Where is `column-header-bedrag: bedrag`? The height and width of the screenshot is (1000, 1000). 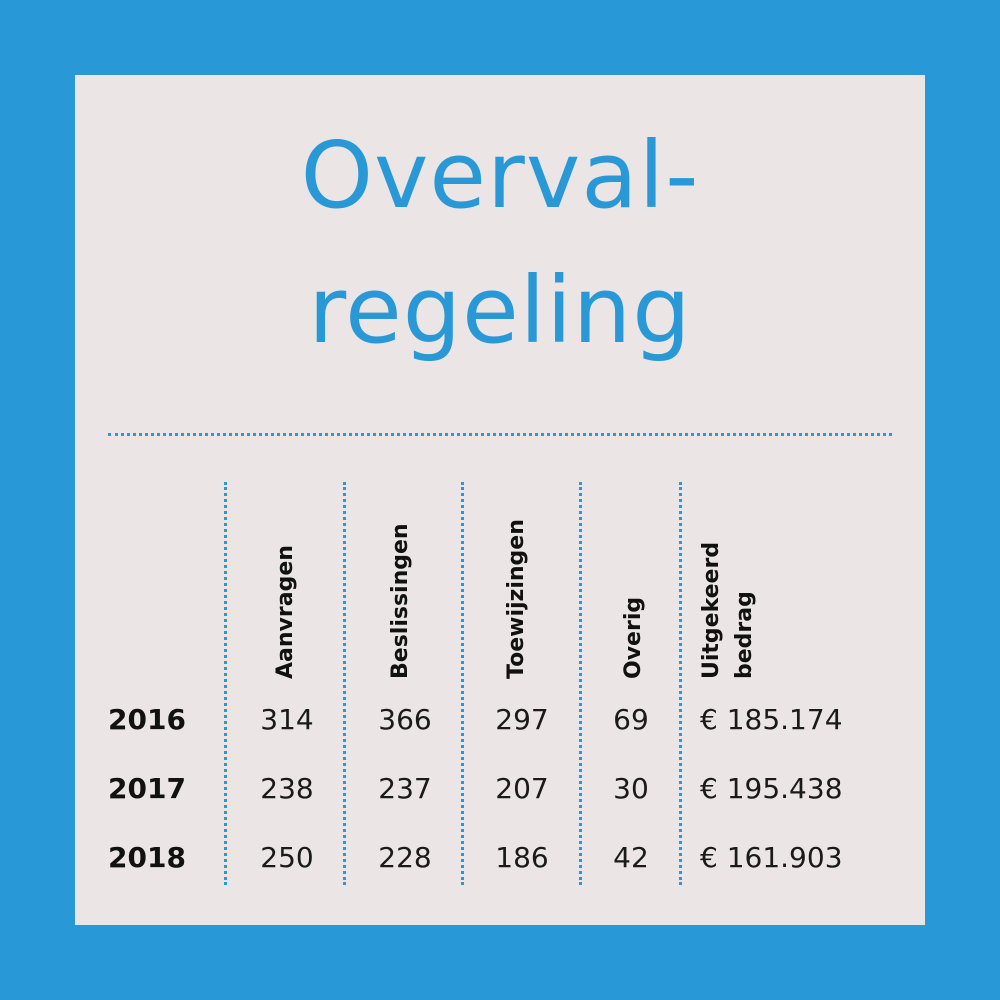 column-header-bedrag: bedrag is located at coordinates (744, 635).